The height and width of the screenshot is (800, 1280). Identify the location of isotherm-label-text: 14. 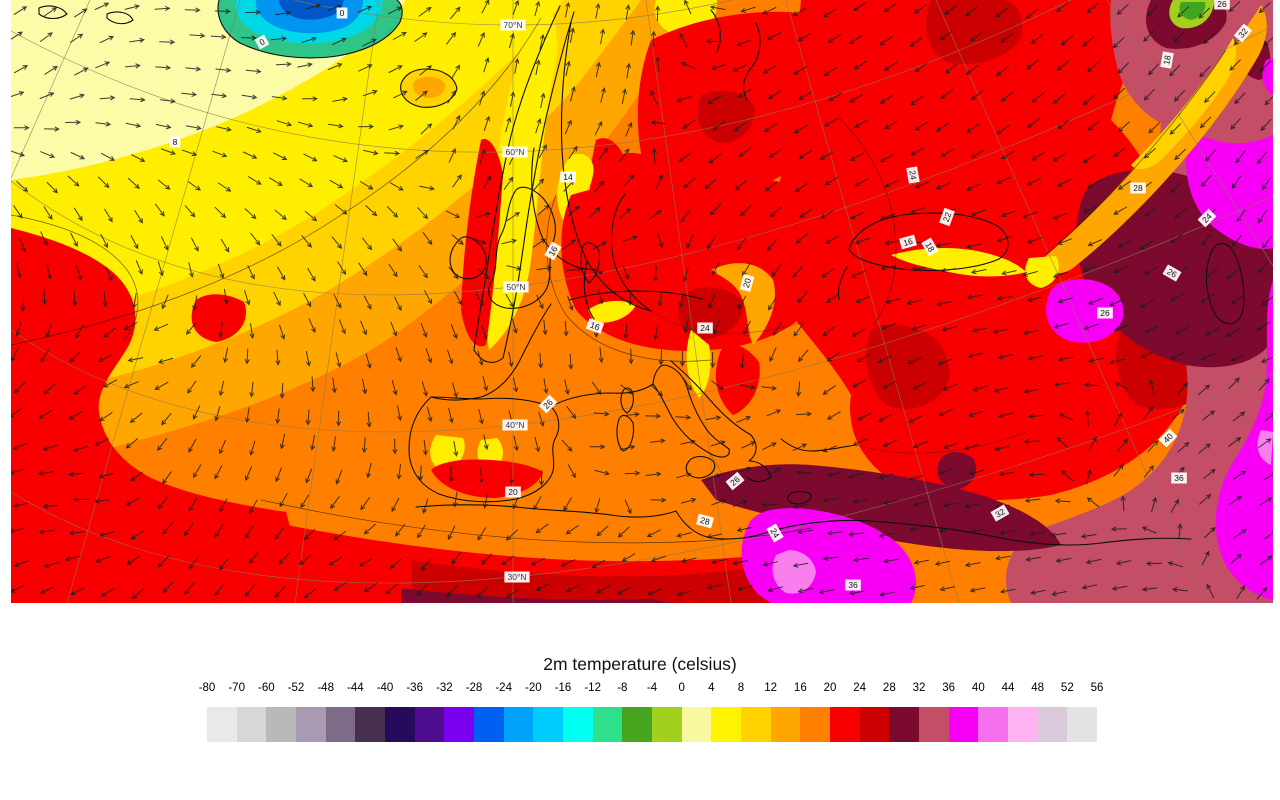
(568, 177).